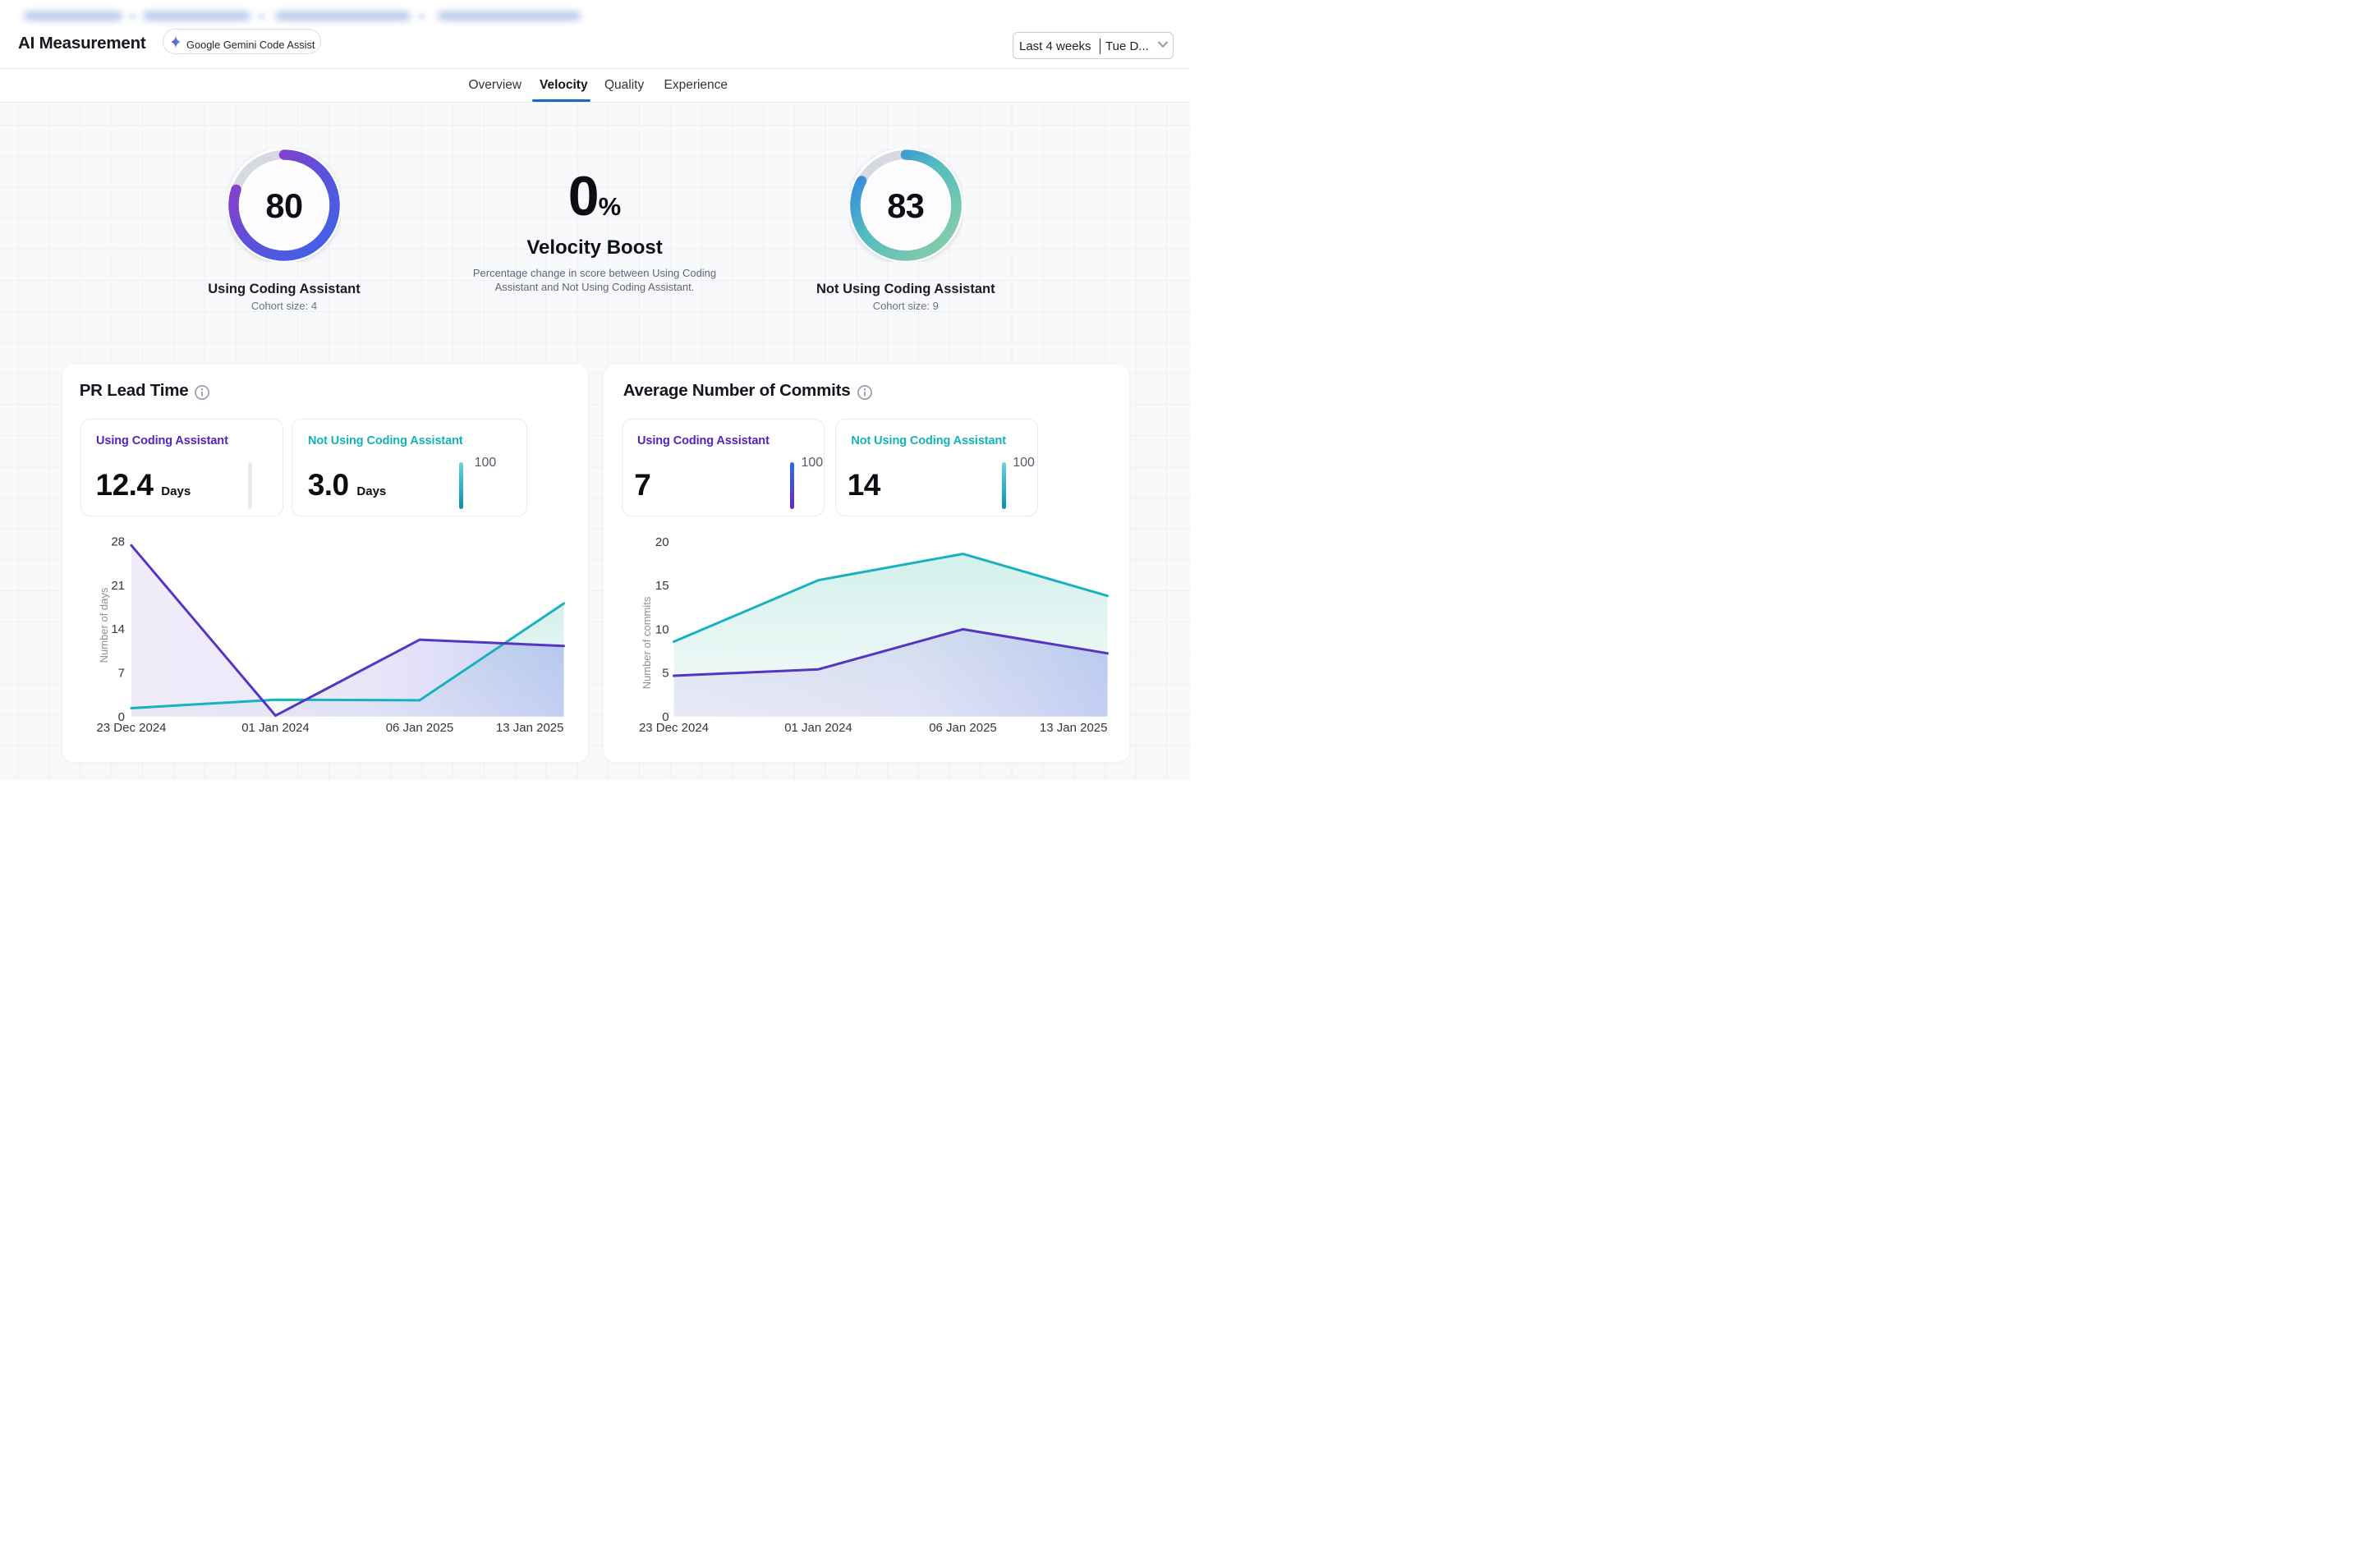 The image size is (2380, 1560). What do you see at coordinates (121, 674) in the screenshot?
I see `svg-text: 7` at bounding box center [121, 674].